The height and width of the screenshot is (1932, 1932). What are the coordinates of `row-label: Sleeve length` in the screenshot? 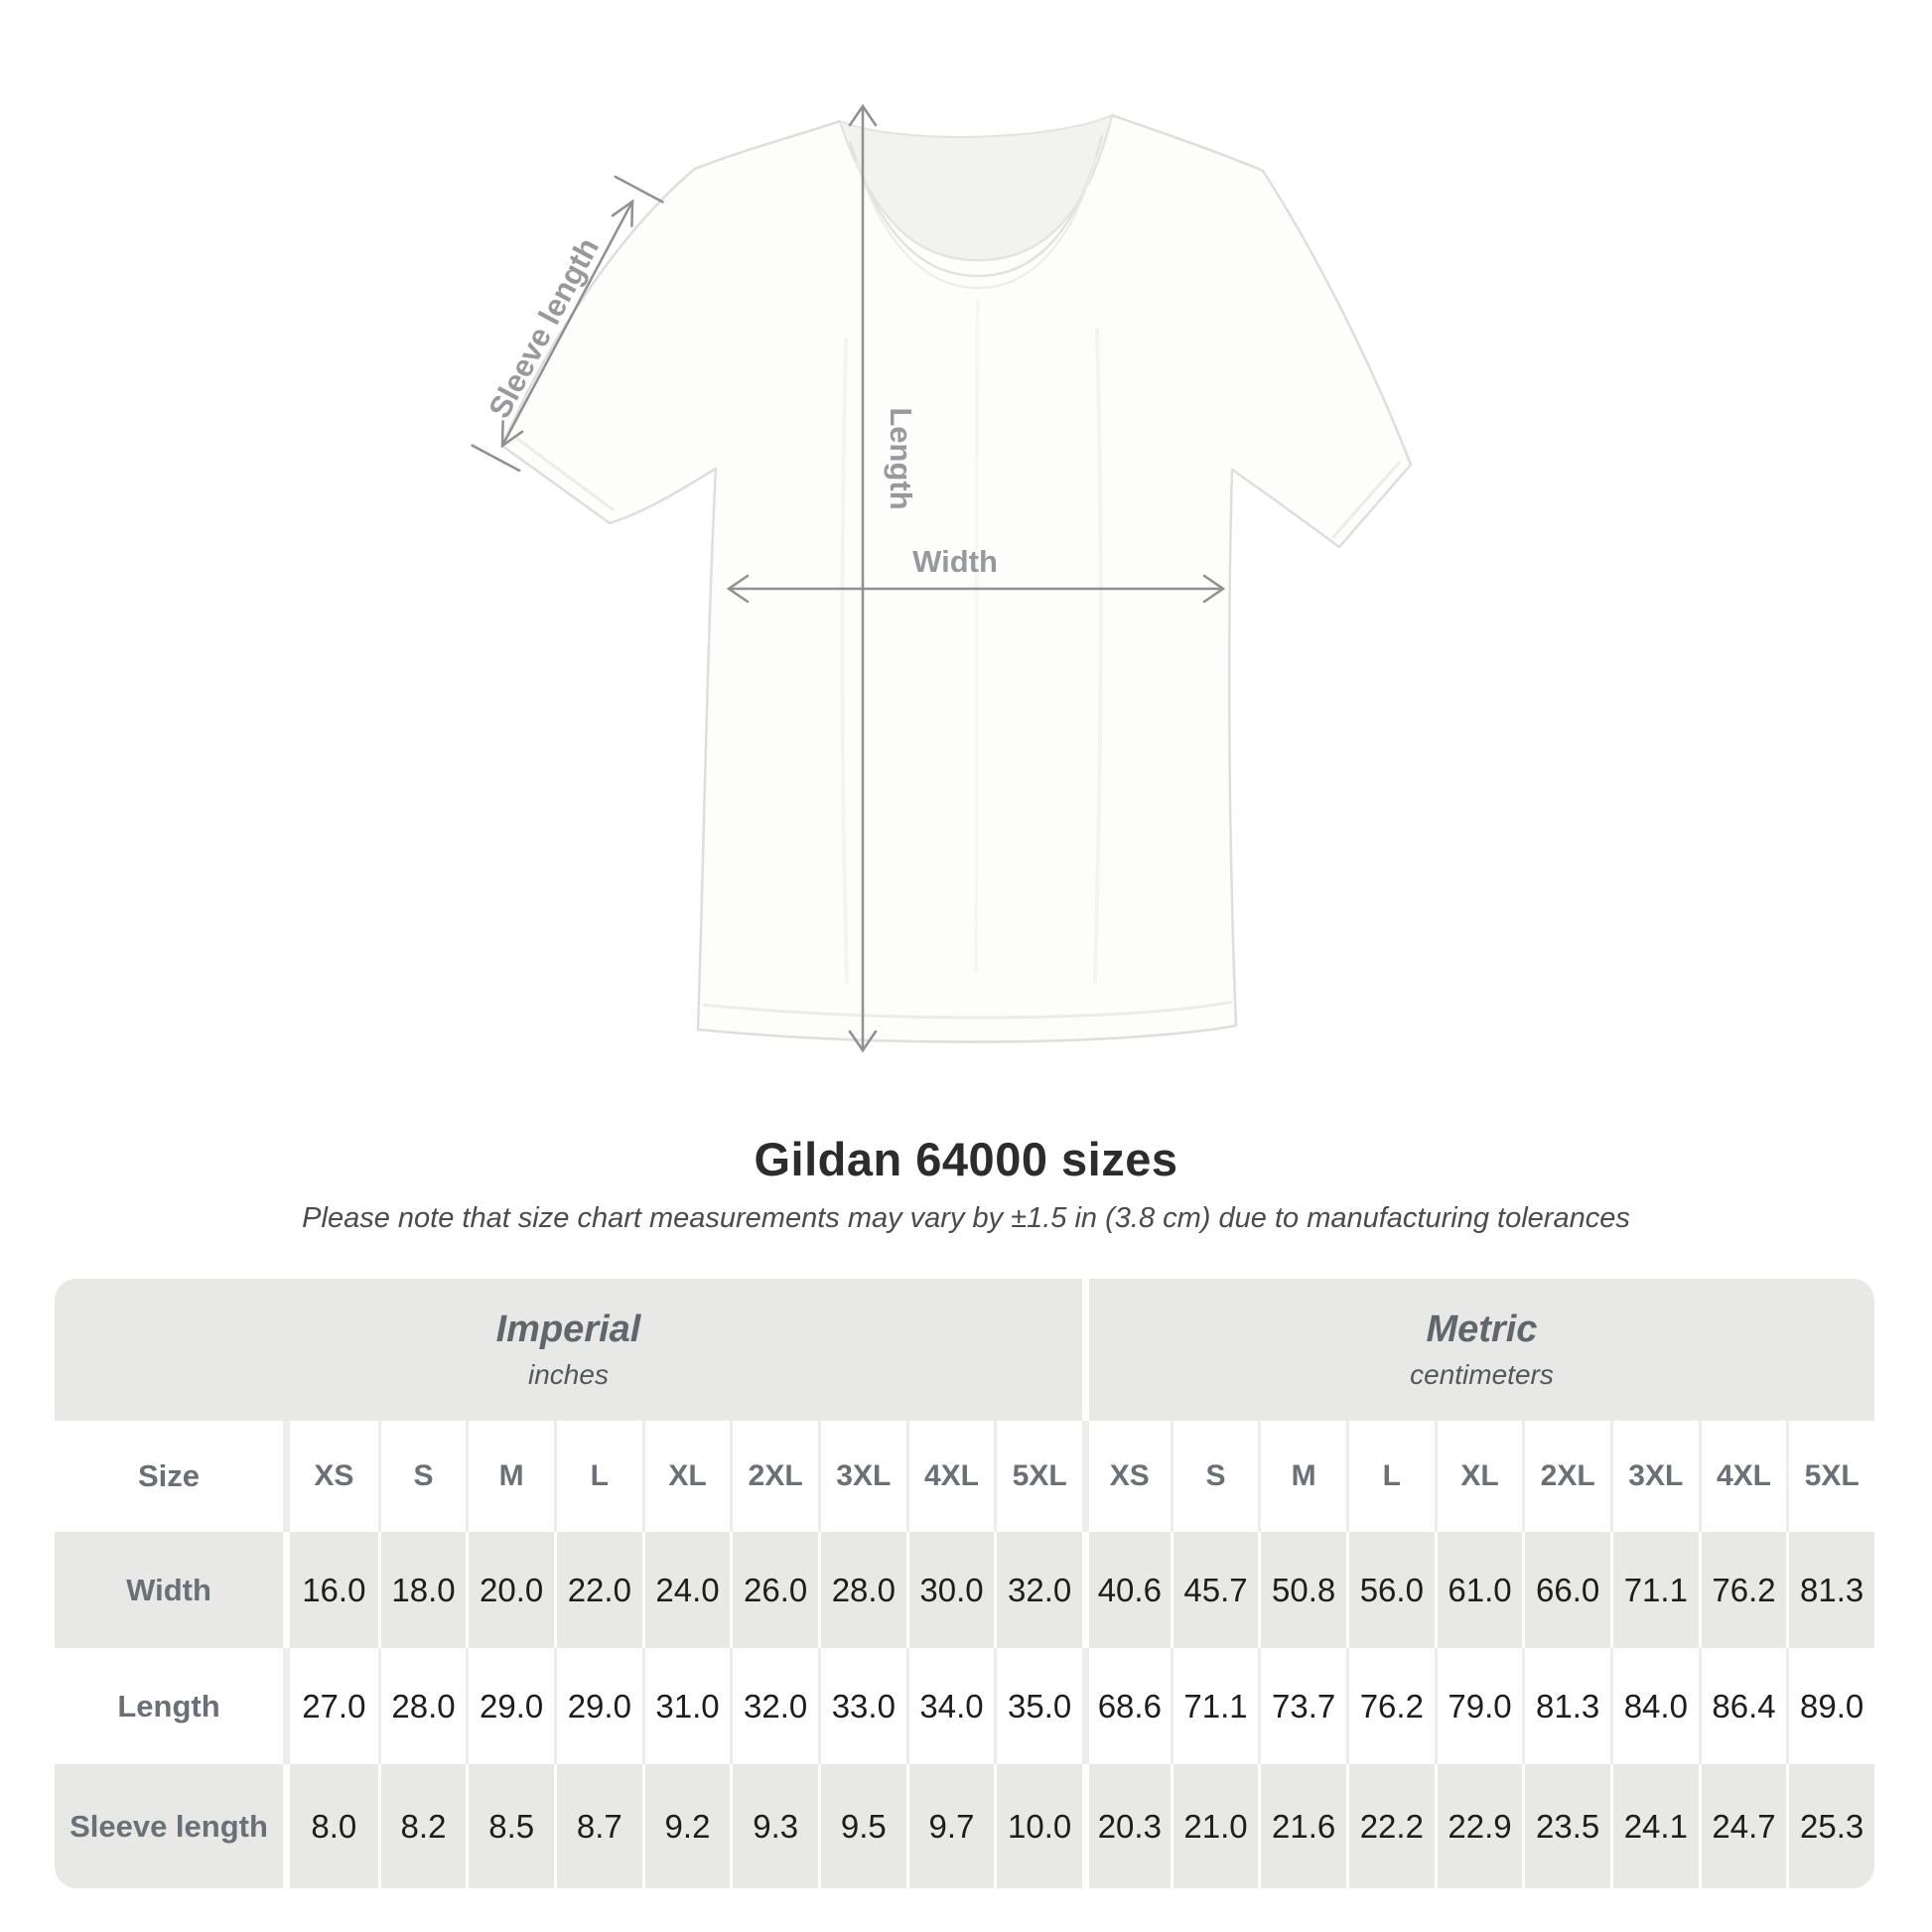 It's located at (172, 1826).